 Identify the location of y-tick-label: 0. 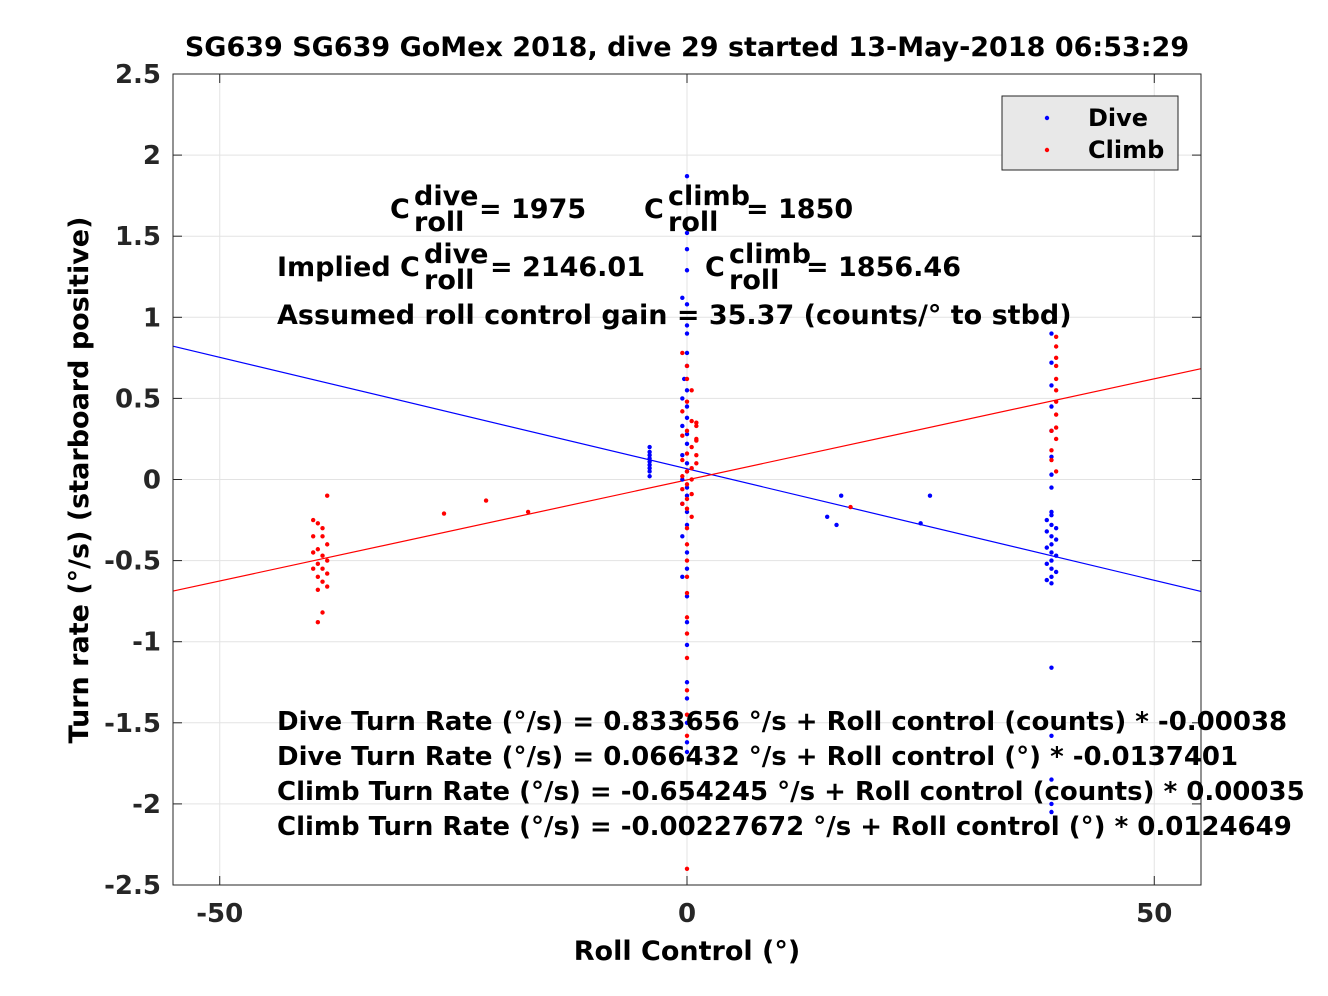
(152, 481).